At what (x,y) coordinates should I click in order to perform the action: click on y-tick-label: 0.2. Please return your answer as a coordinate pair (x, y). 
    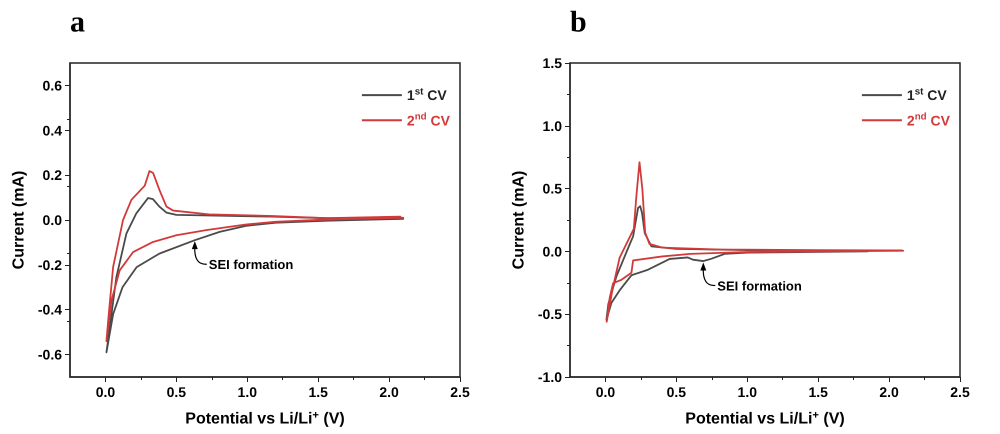
    Looking at the image, I should click on (52, 175).